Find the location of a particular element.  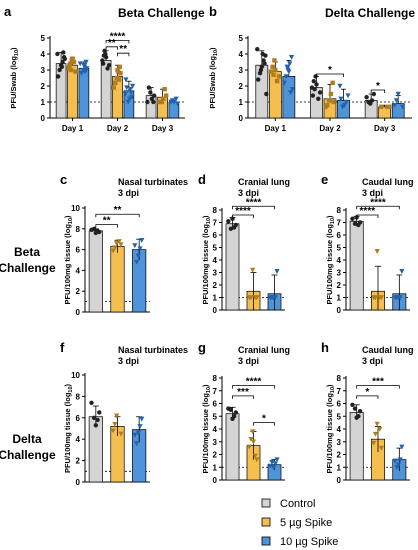

significance-label-g: * is located at coordinates (264, 419).